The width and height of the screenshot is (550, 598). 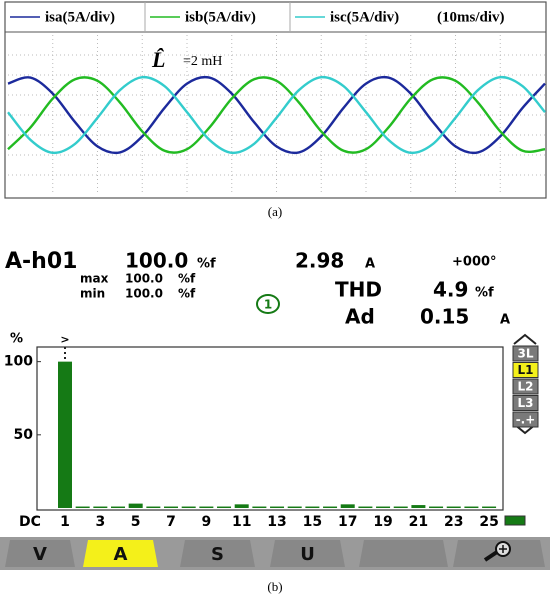 What do you see at coordinates (24, 435) in the screenshot?
I see `y-tick-label: 50` at bounding box center [24, 435].